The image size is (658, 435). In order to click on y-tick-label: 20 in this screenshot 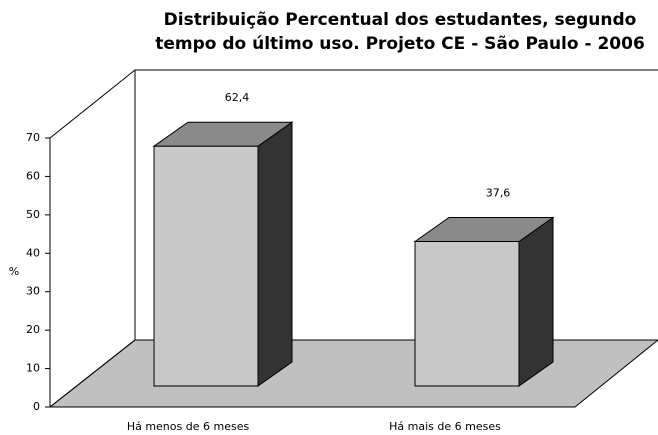, I will do `click(33, 329)`.